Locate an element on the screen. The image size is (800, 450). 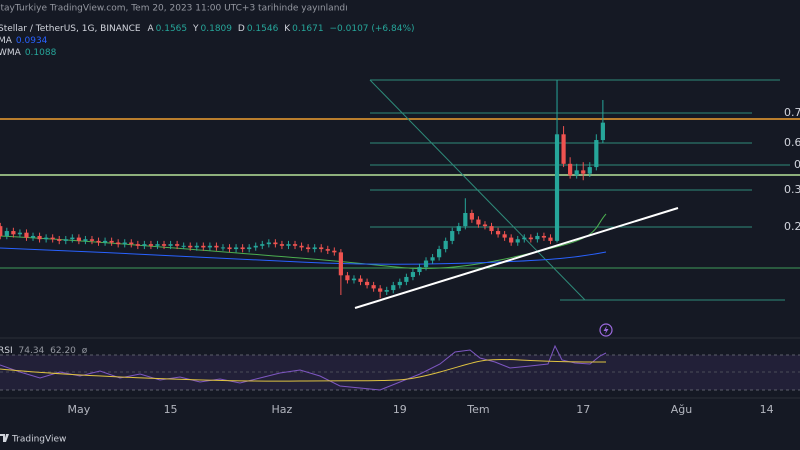
fib-label: 0.3 is located at coordinates (792, 189).